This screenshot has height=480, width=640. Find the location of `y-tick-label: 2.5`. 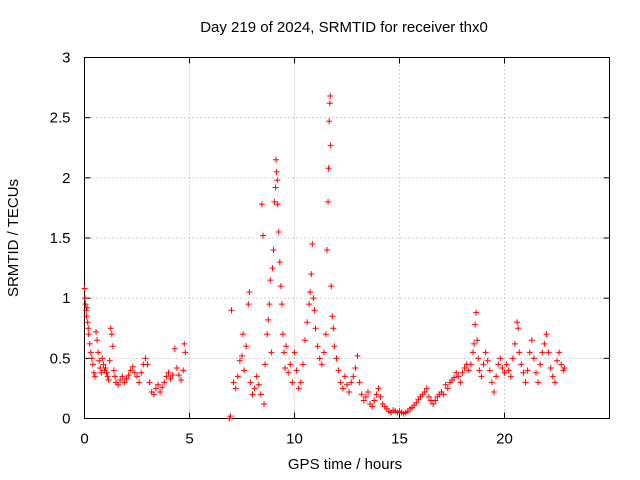

y-tick-label: 2.5 is located at coordinates (60, 118).